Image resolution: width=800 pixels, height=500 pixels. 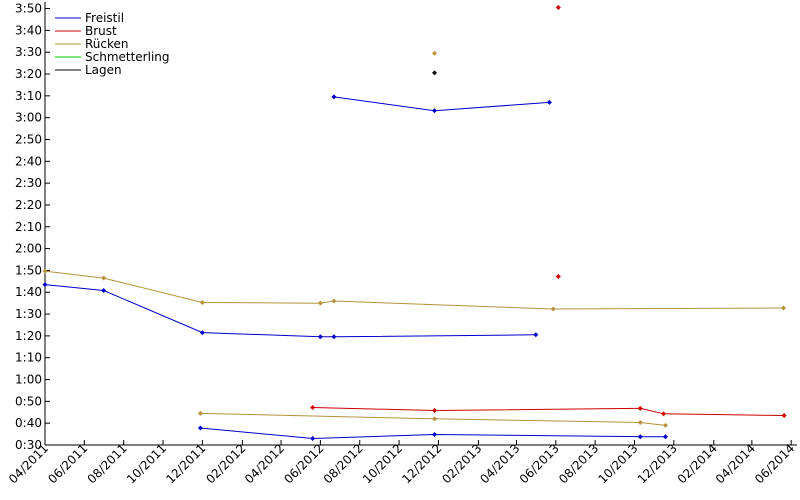 I want to click on y-tick-label: 1:40, so click(x=28, y=292).